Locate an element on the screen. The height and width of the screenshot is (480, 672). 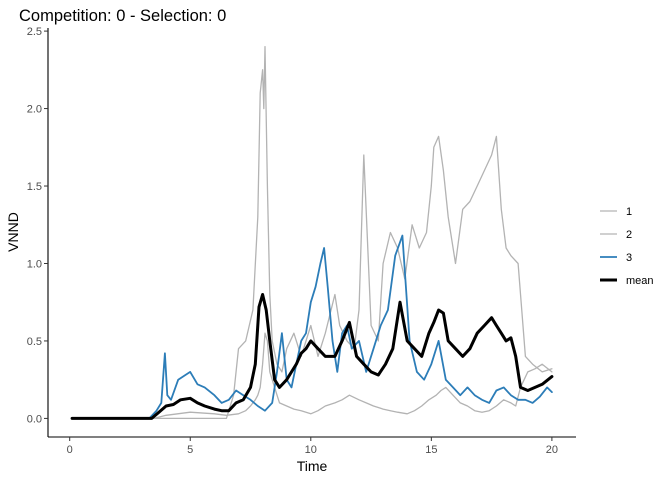
x-tick-label: 10 is located at coordinates (311, 450).